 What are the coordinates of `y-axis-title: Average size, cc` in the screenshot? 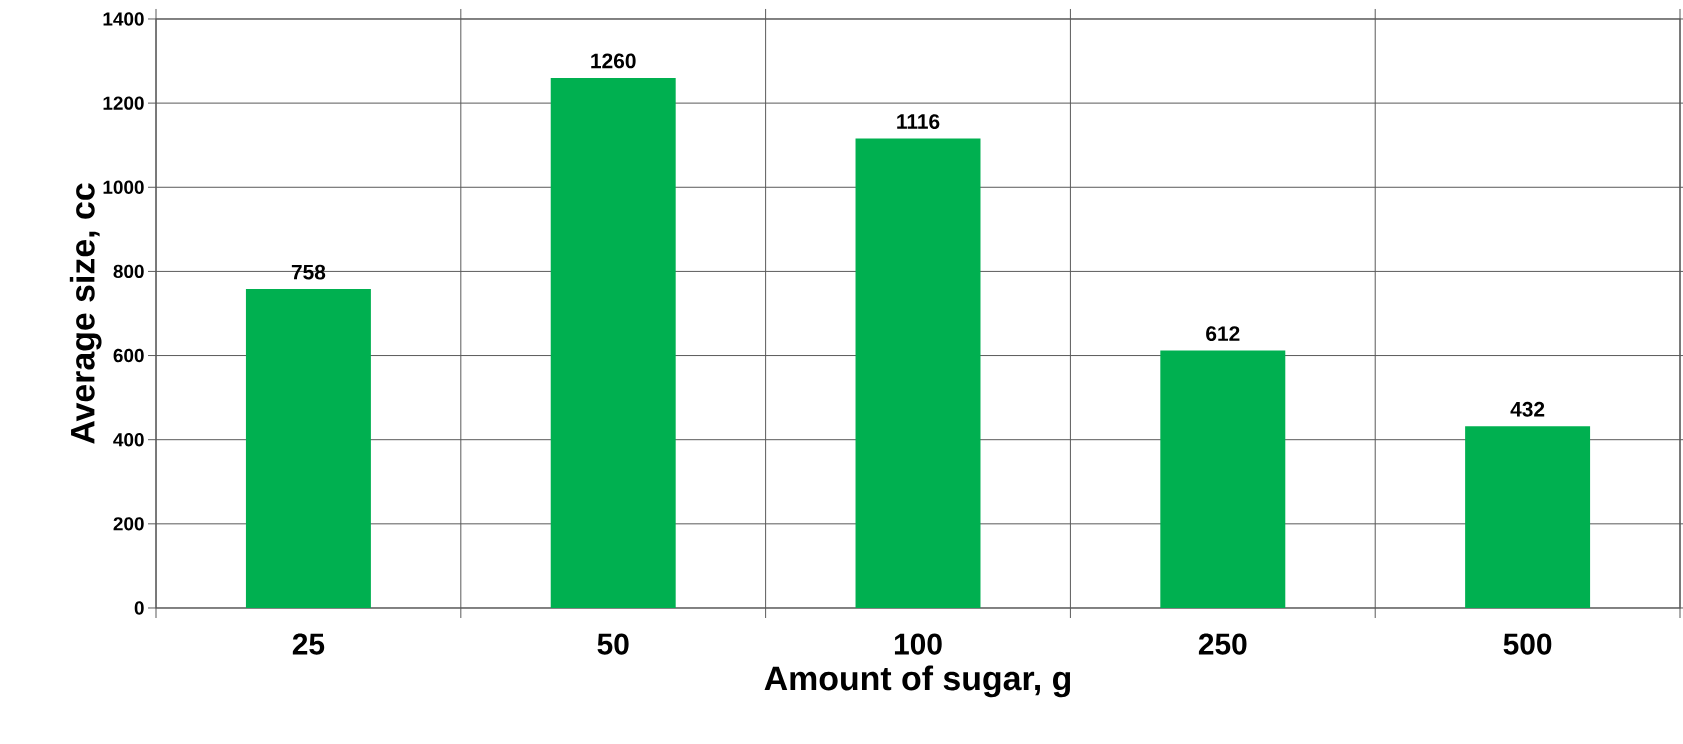 It's located at (85, 313).